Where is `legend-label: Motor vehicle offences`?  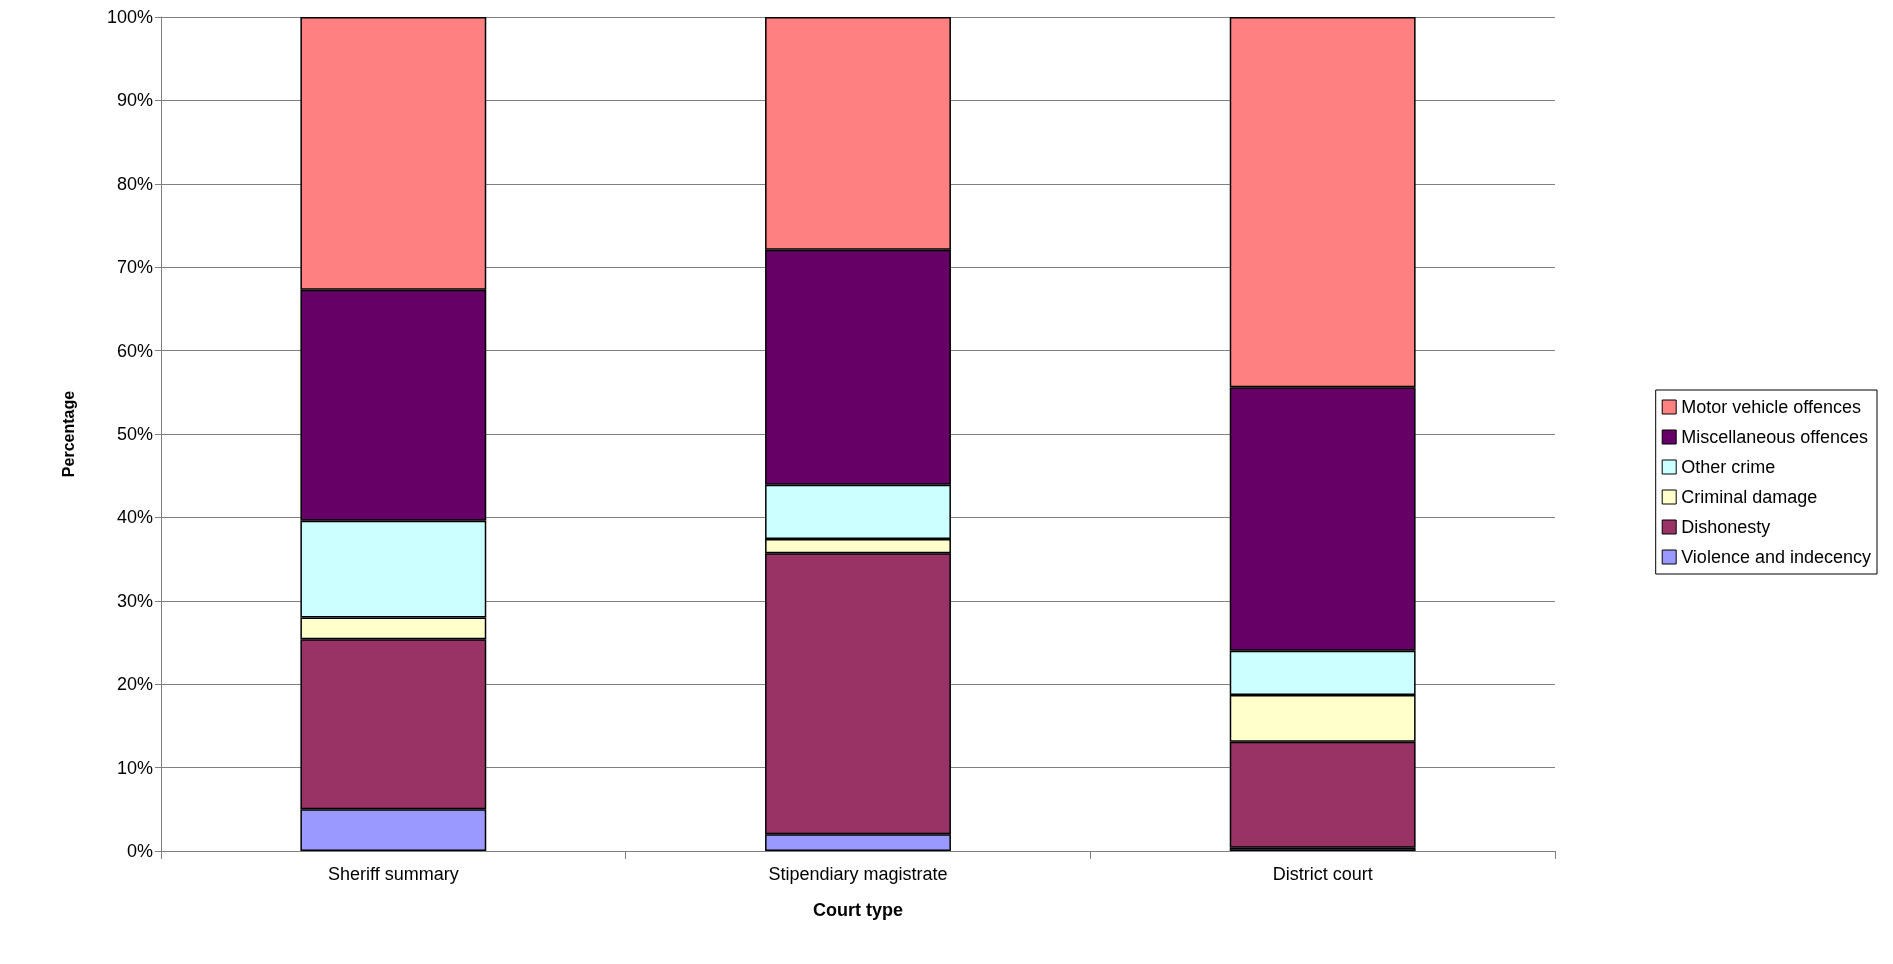
legend-label: Motor vehicle offences is located at coordinates (1771, 407).